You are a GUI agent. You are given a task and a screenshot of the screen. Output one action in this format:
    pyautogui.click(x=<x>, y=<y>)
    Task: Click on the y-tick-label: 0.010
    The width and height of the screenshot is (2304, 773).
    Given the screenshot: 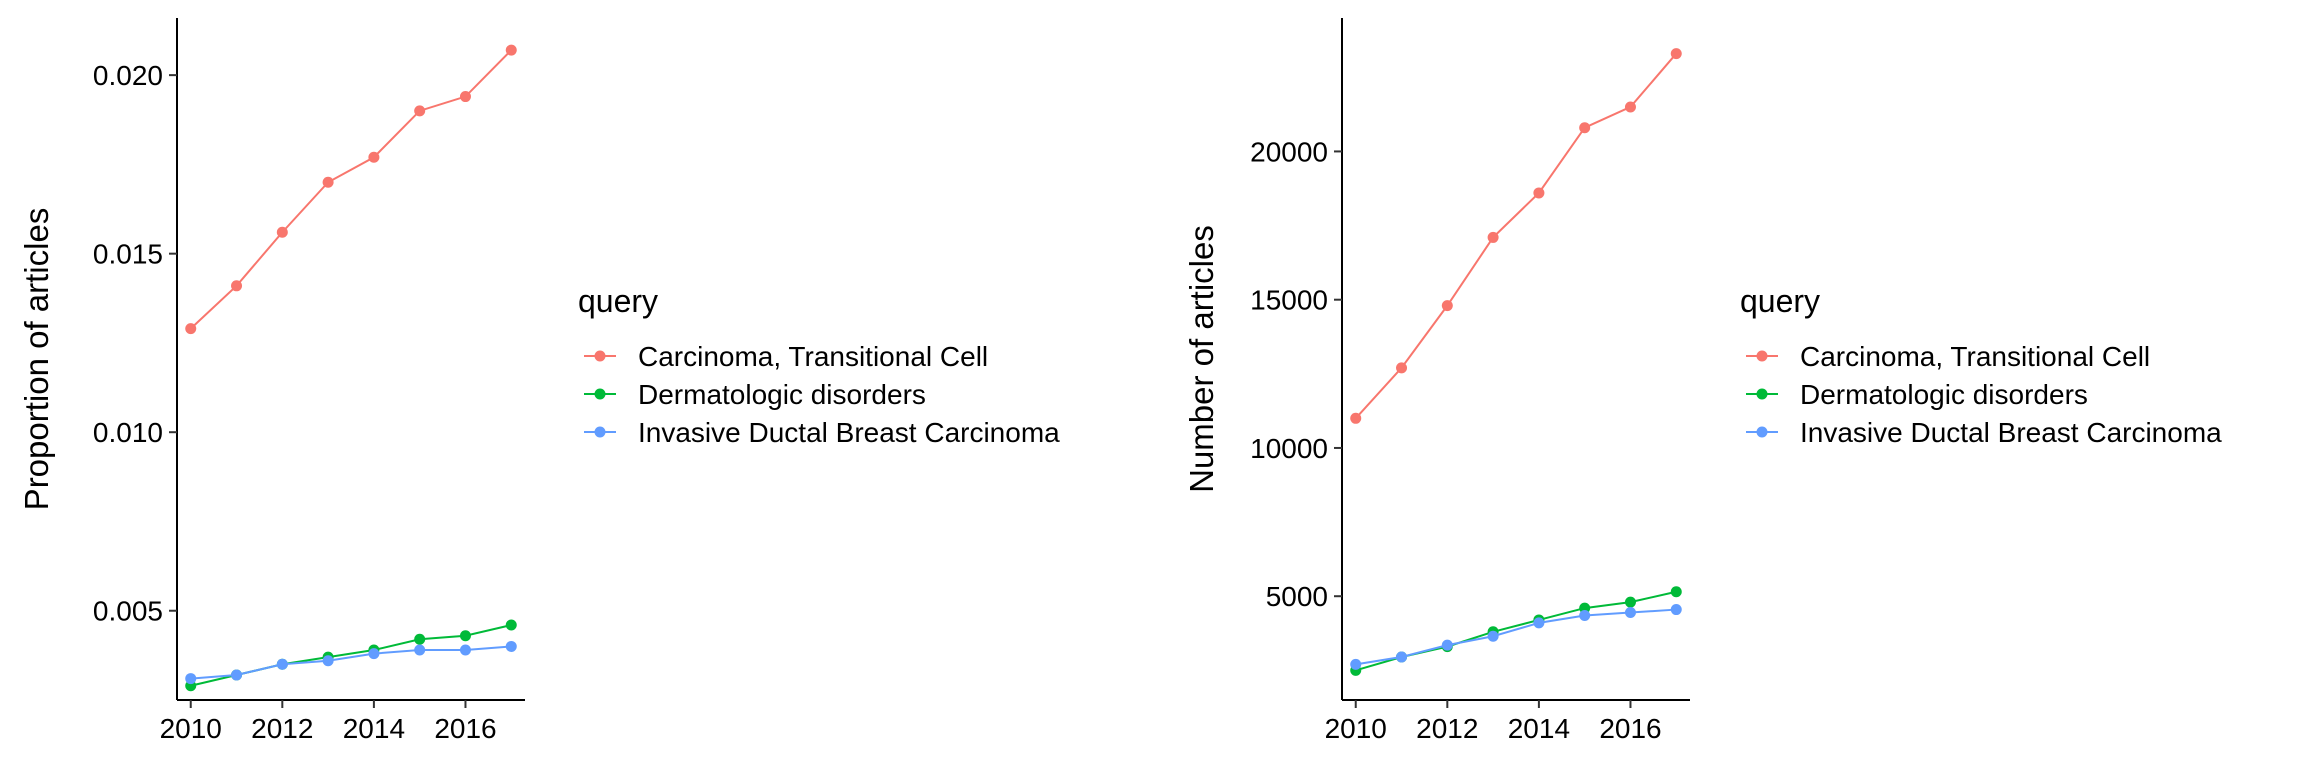 What is the action you would take?
    pyautogui.click(x=128, y=432)
    